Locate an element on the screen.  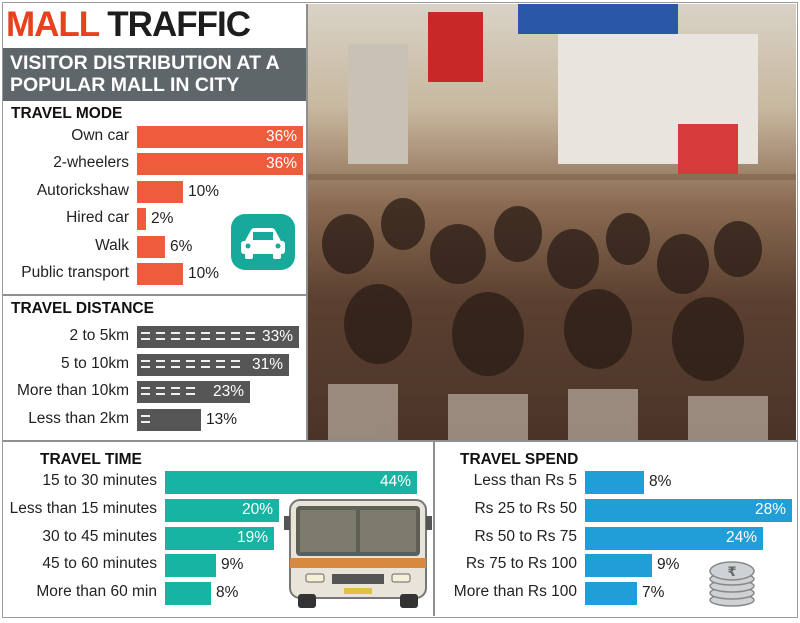
distance-value-less-than-2km: 13% is located at coordinates (222, 419).